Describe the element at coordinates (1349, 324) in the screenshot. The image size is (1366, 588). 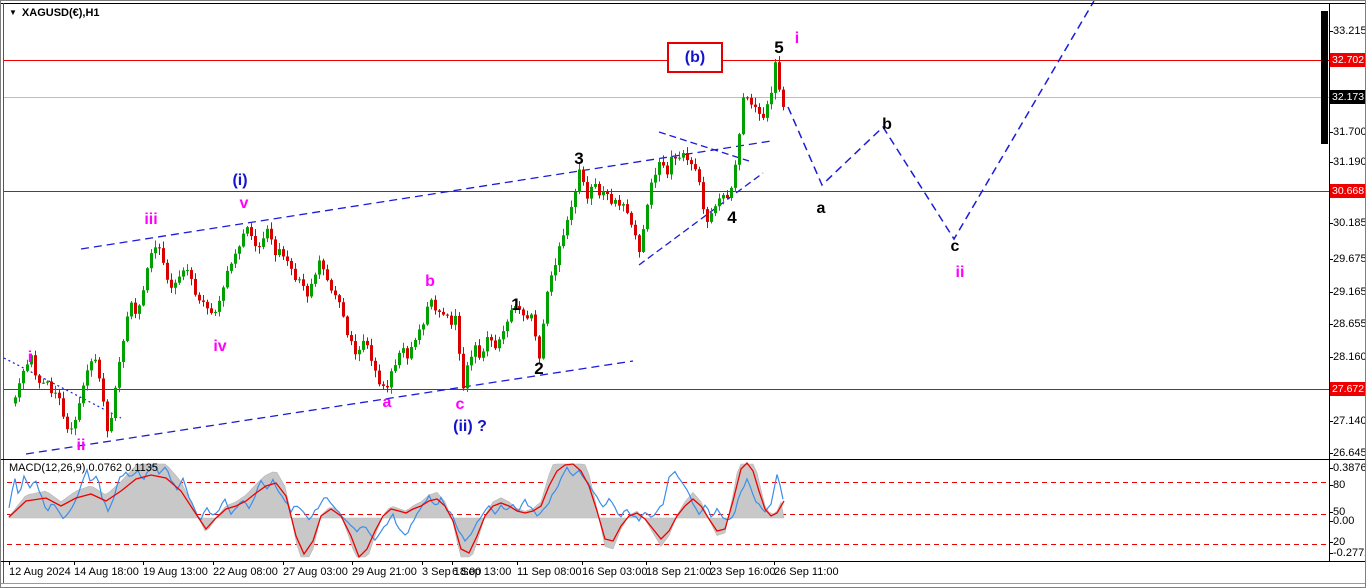
I see `price-axis-tick-label: 28.655` at that location.